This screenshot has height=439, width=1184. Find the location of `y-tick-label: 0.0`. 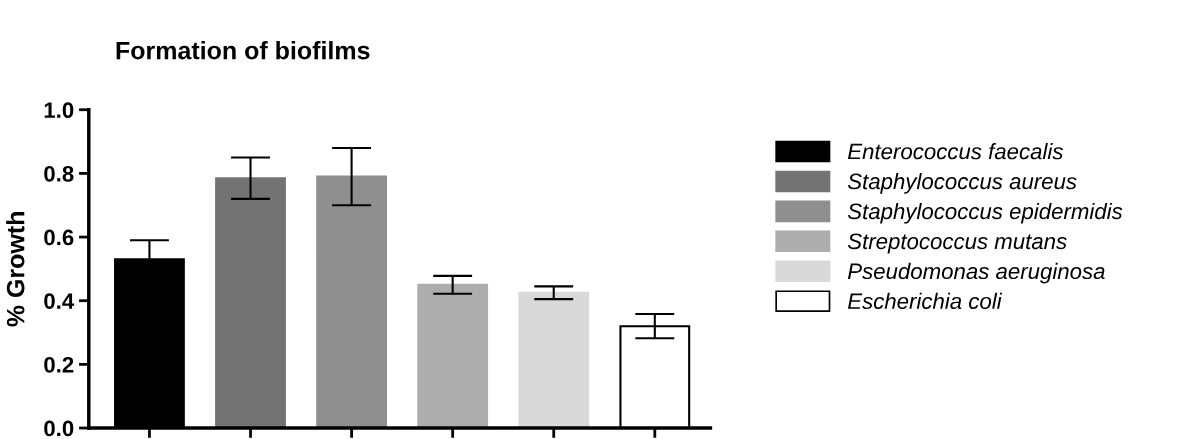

y-tick-label: 0.0 is located at coordinates (59, 428).